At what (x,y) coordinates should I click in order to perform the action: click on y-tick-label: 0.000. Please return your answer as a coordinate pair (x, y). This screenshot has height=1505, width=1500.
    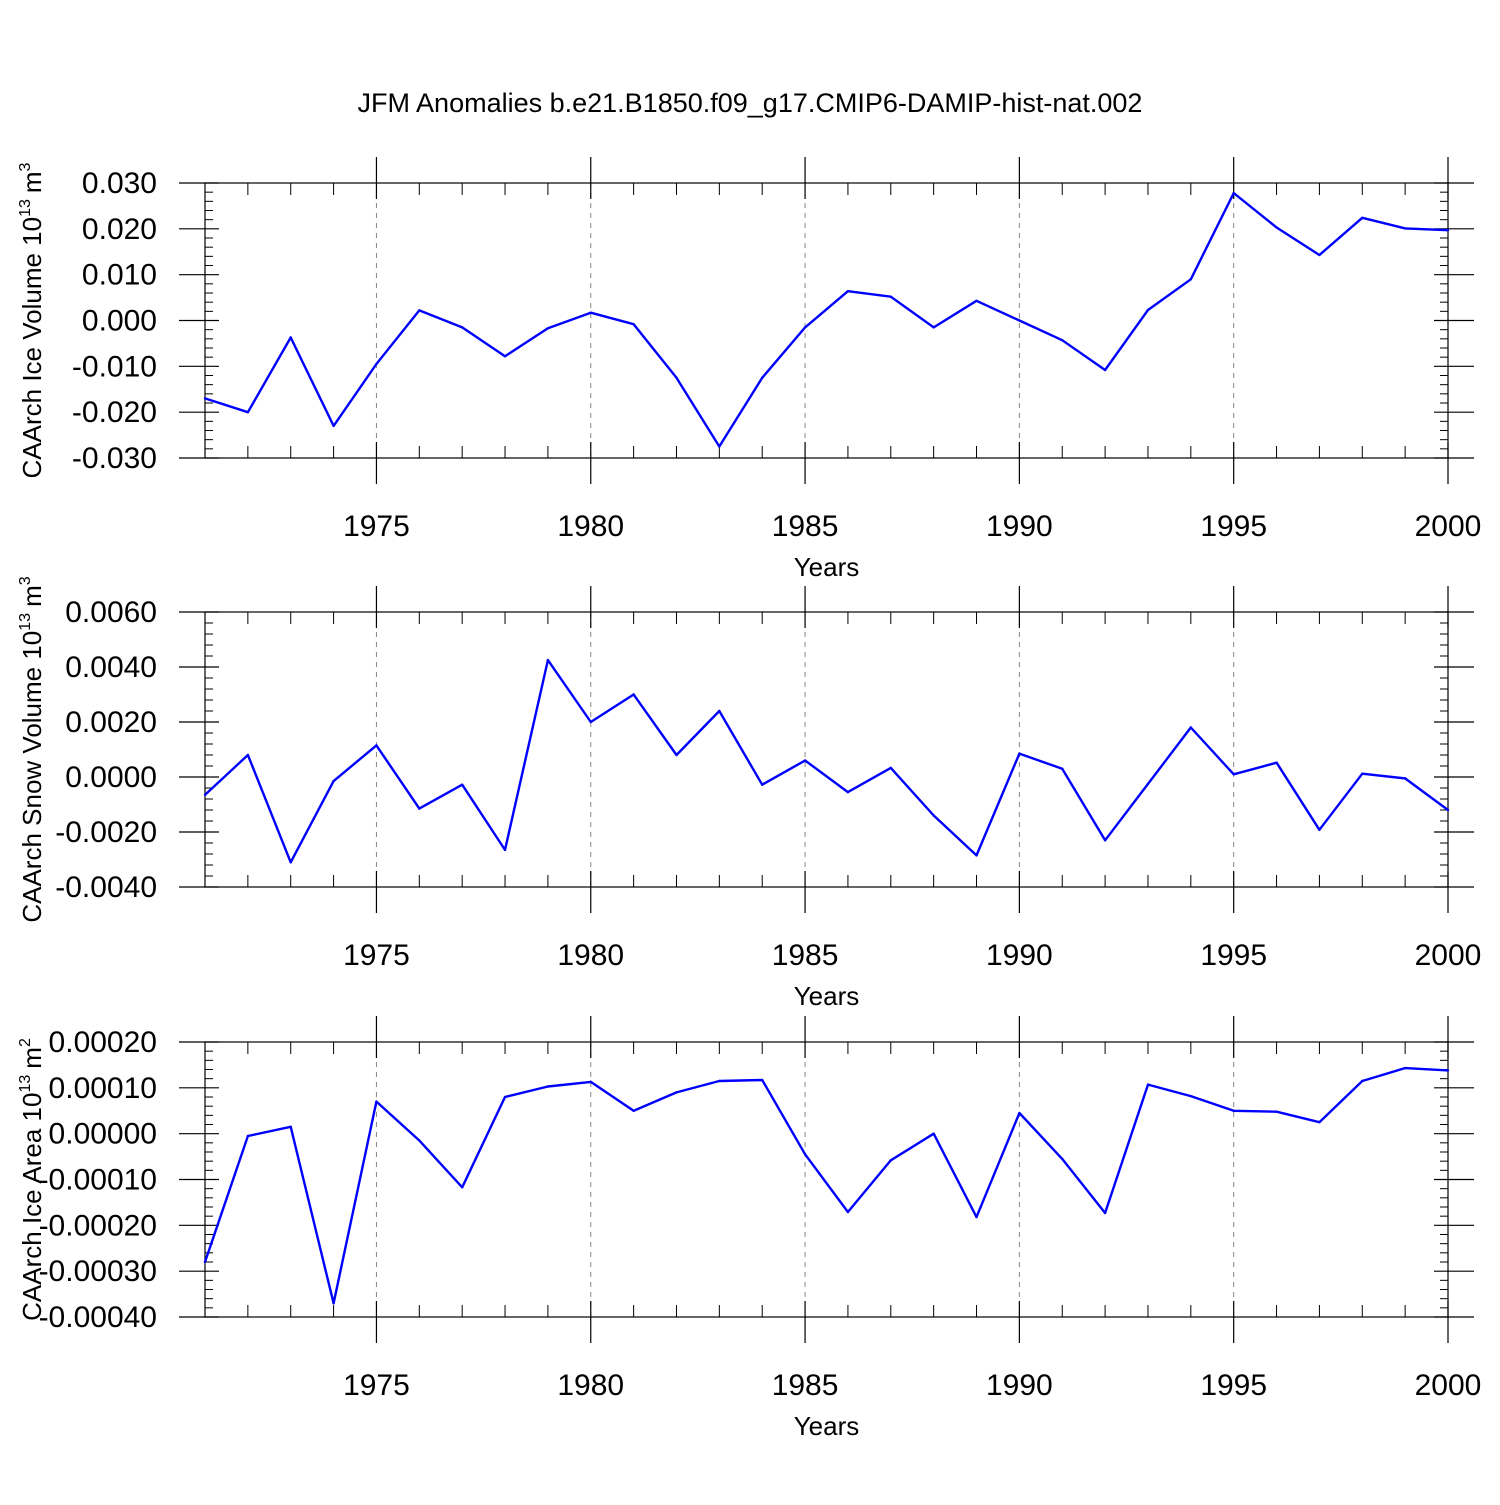
    Looking at the image, I should click on (119, 321).